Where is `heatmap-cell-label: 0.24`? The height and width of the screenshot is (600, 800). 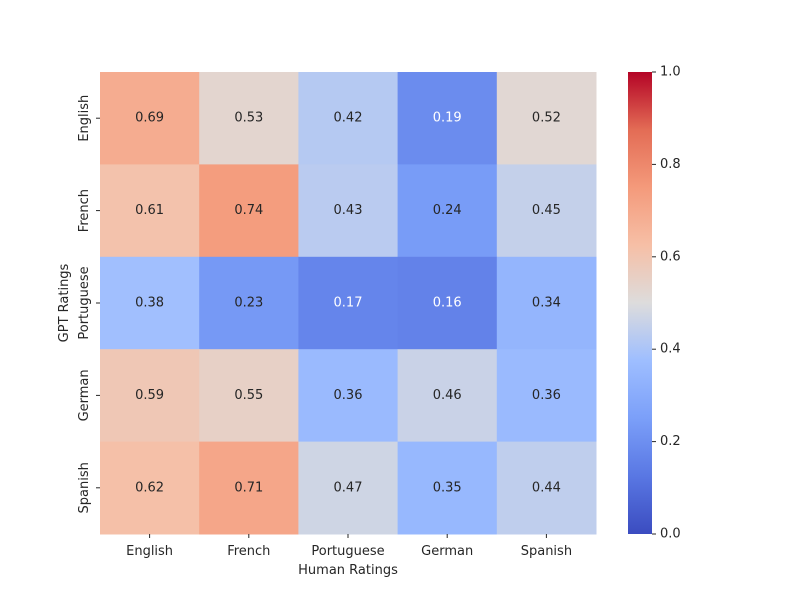
heatmap-cell-label: 0.24 is located at coordinates (447, 210).